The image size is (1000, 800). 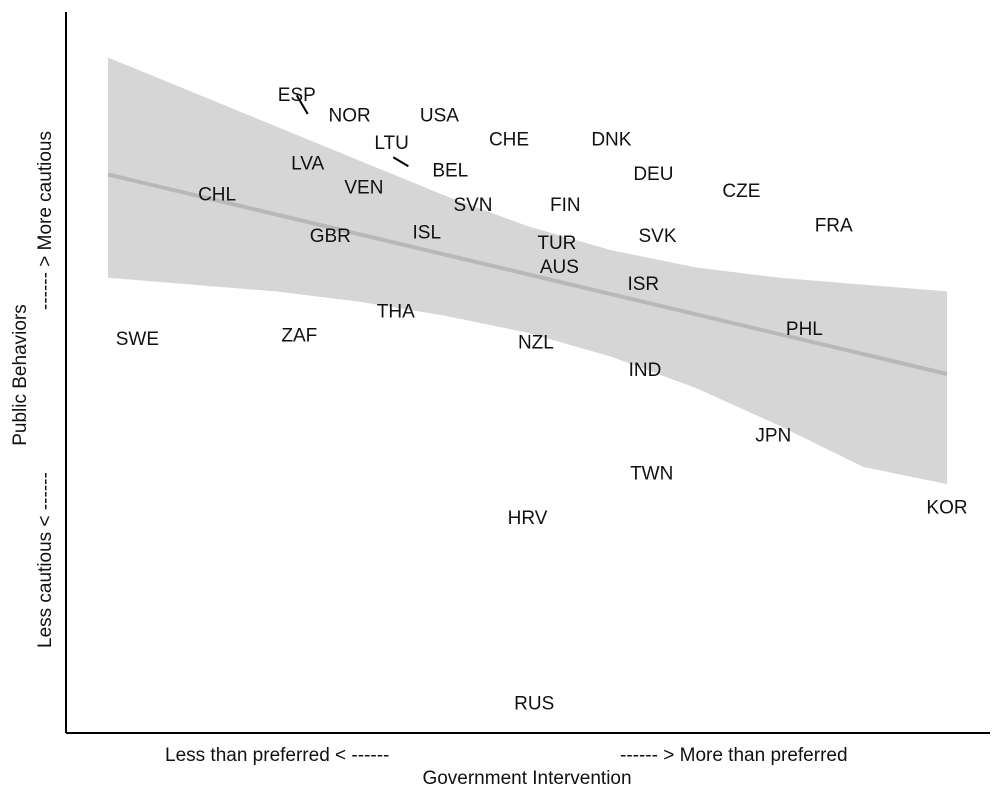 I want to click on x-axis-low-note: Less than preferred < ------, so click(x=277, y=755).